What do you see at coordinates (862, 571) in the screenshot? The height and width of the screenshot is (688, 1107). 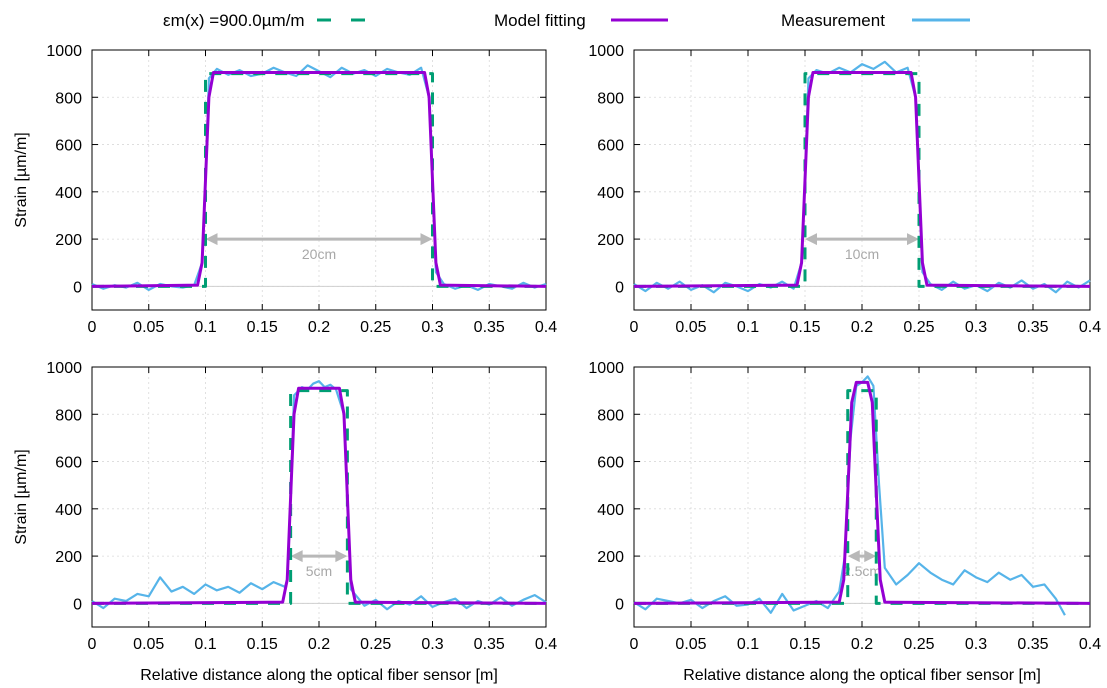 I see `width-annotation-label: 2.5cm` at bounding box center [862, 571].